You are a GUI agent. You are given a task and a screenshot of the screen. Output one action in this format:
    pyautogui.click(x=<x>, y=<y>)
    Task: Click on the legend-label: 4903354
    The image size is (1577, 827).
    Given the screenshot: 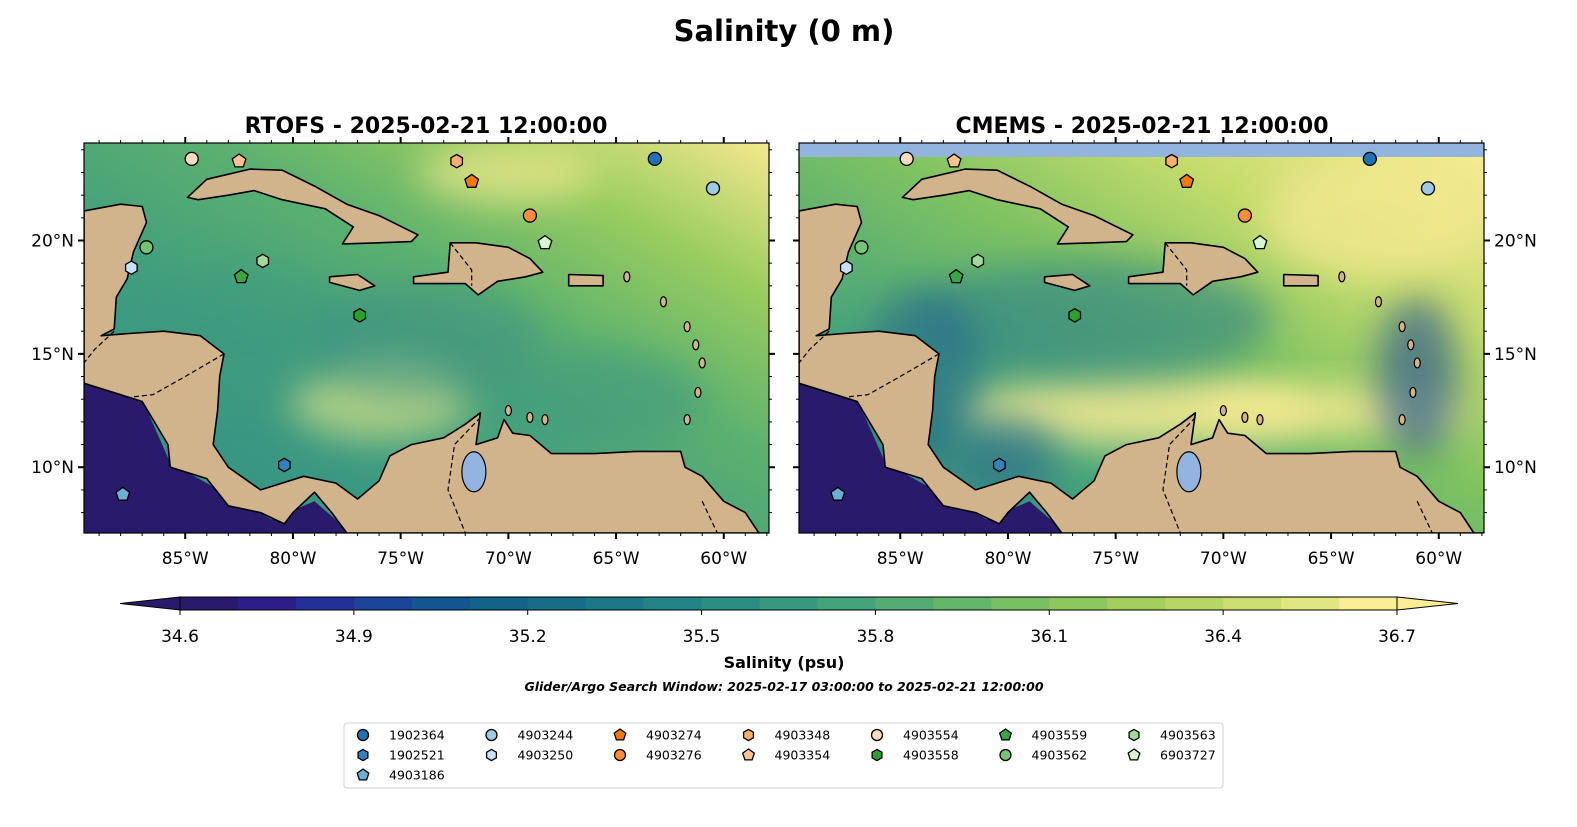 What is the action you would take?
    pyautogui.click(x=803, y=755)
    